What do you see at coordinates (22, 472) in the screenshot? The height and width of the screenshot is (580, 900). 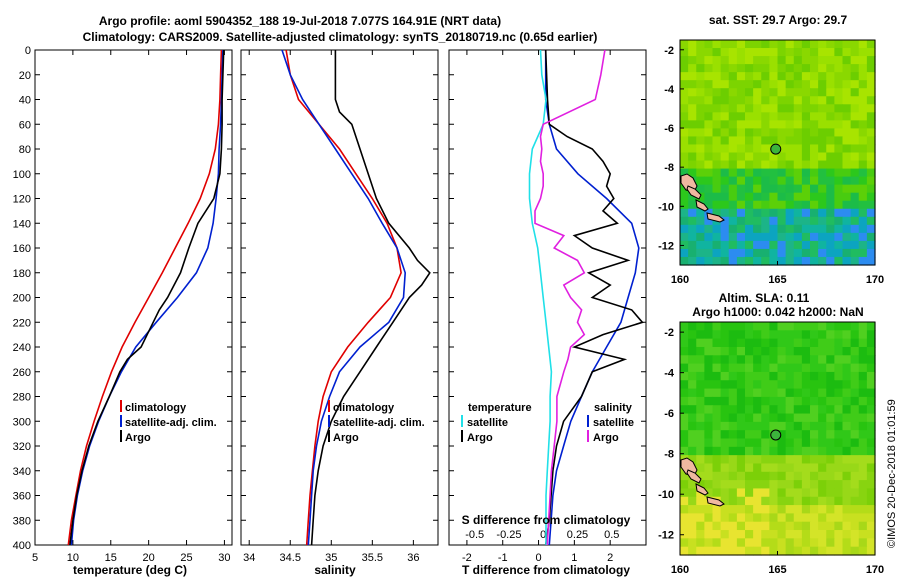 I see `y-tick-label: 340` at bounding box center [22, 472].